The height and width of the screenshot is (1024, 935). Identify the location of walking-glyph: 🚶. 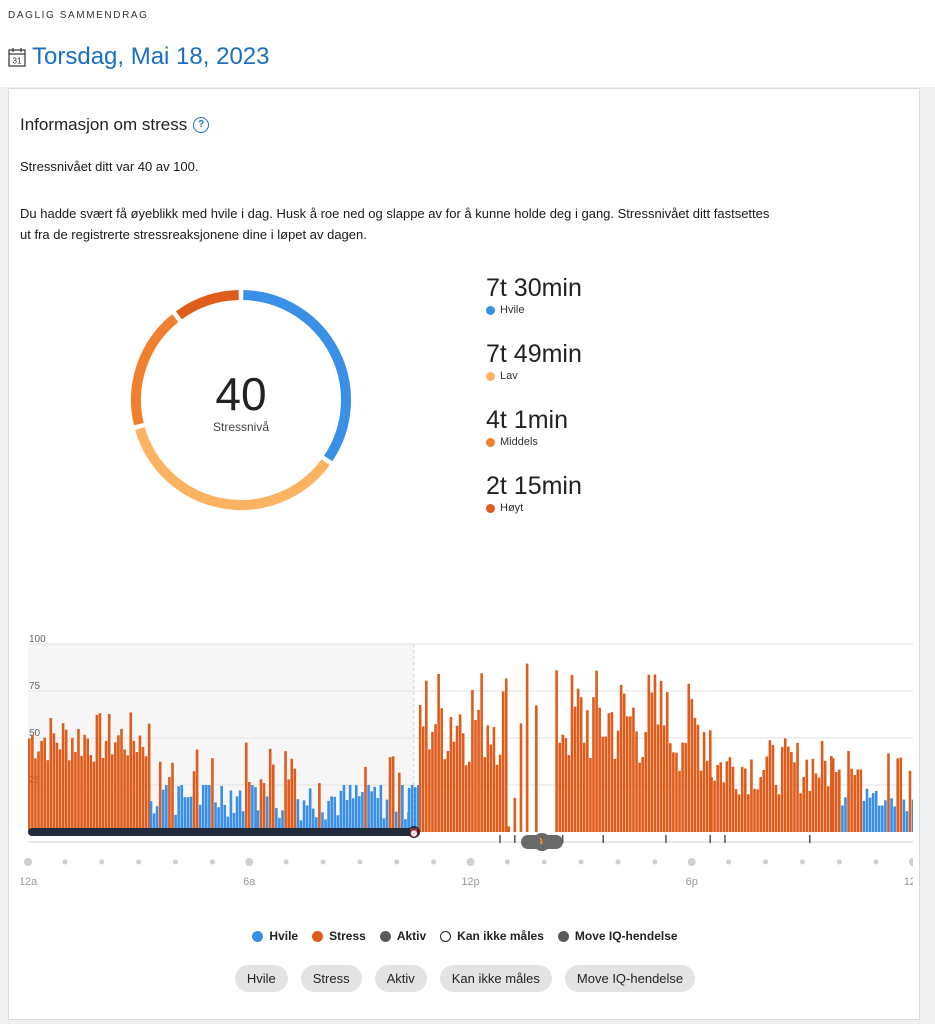
(542, 842).